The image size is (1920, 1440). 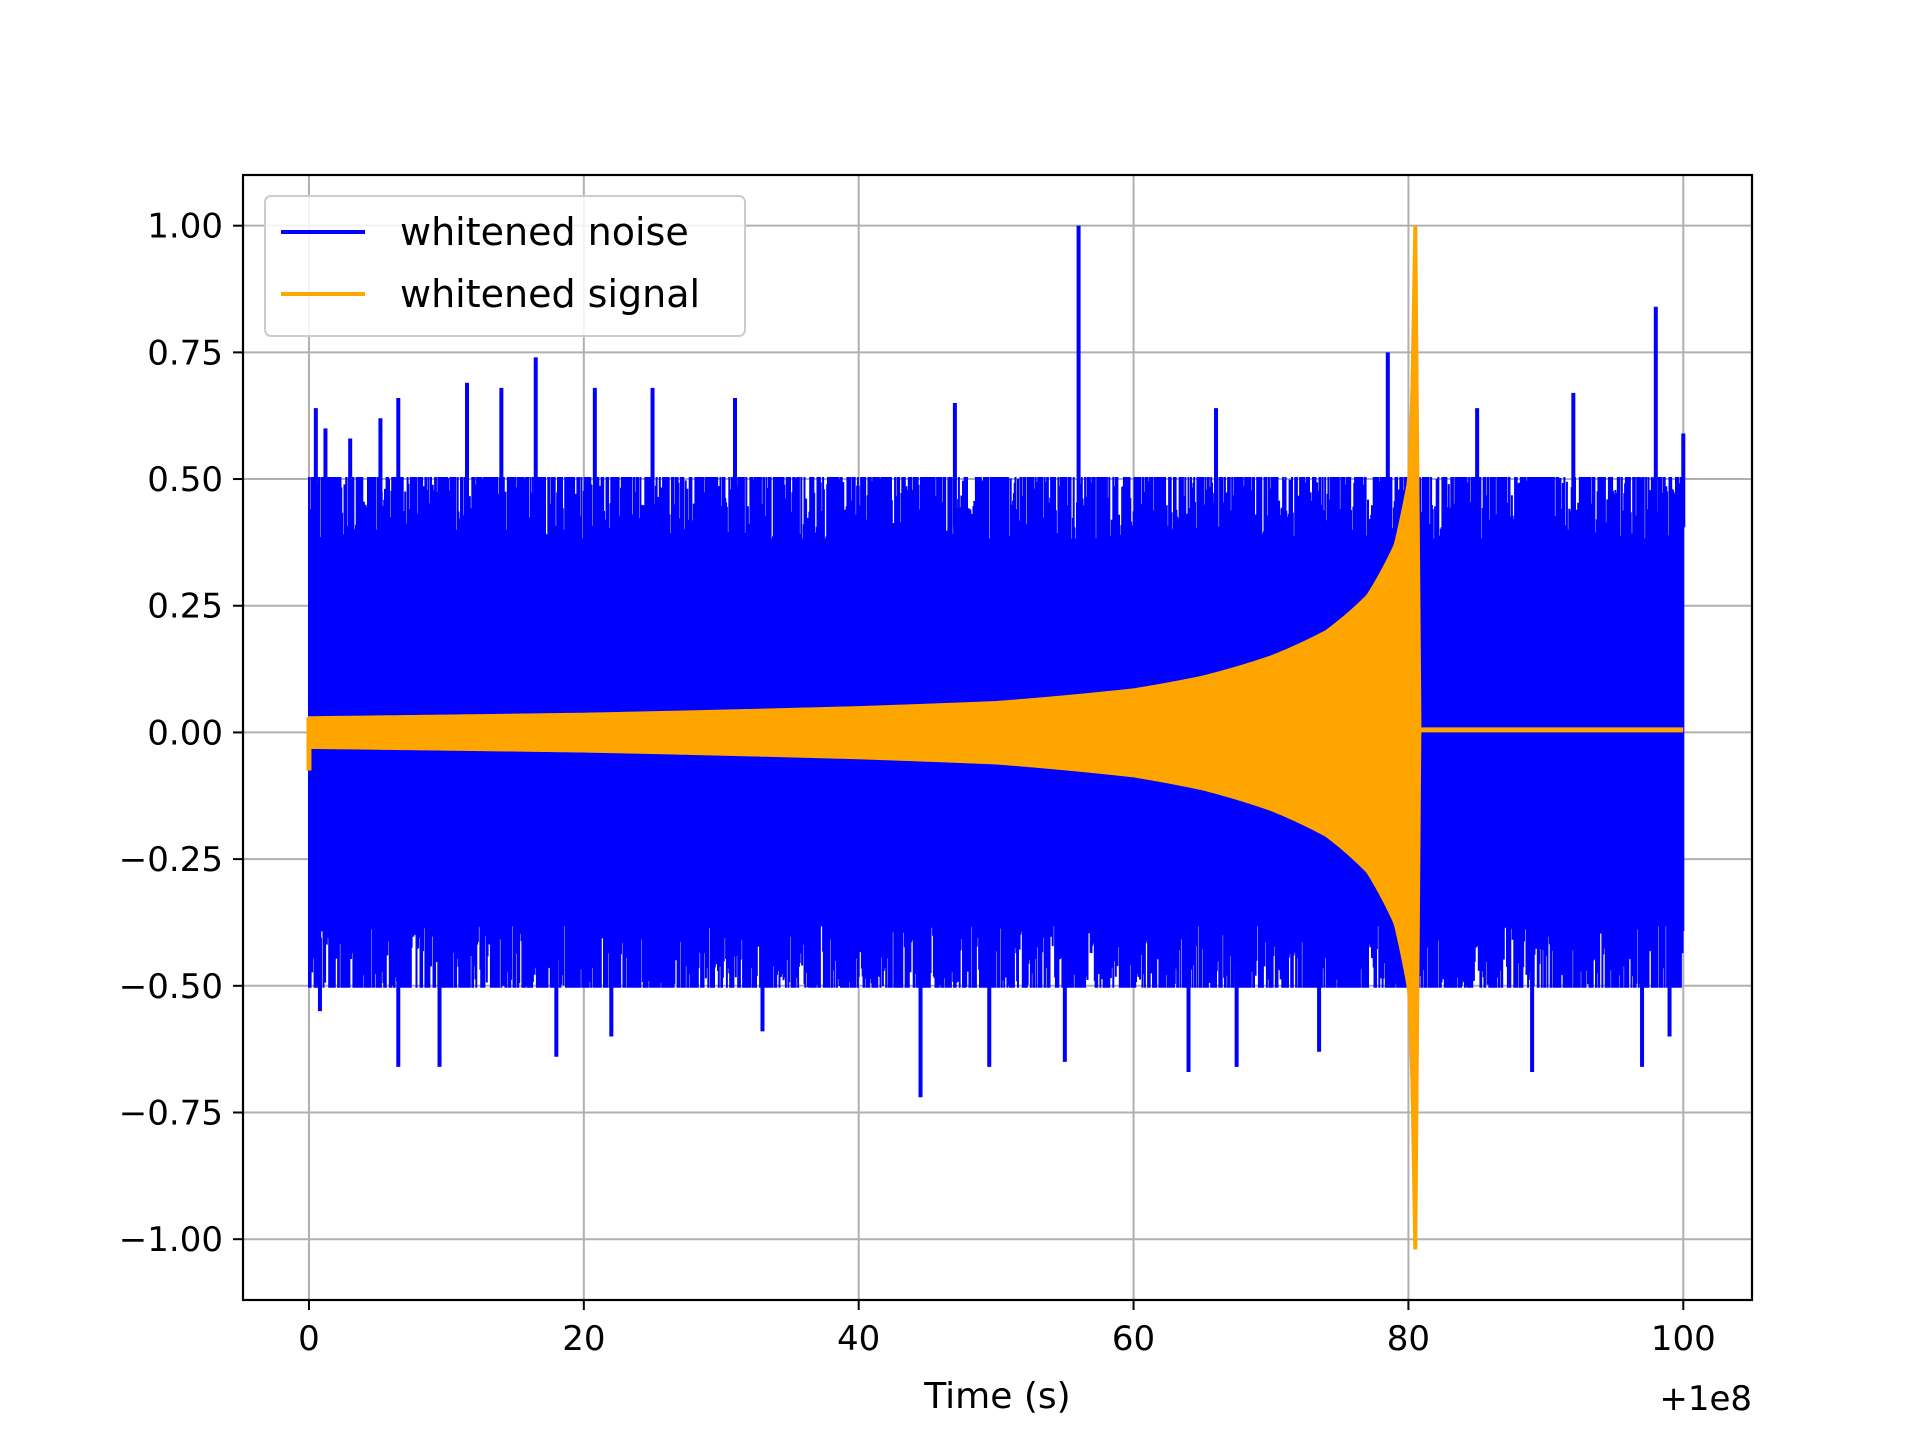 What do you see at coordinates (1705, 1399) in the screenshot?
I see `x-offset-label: +1e8` at bounding box center [1705, 1399].